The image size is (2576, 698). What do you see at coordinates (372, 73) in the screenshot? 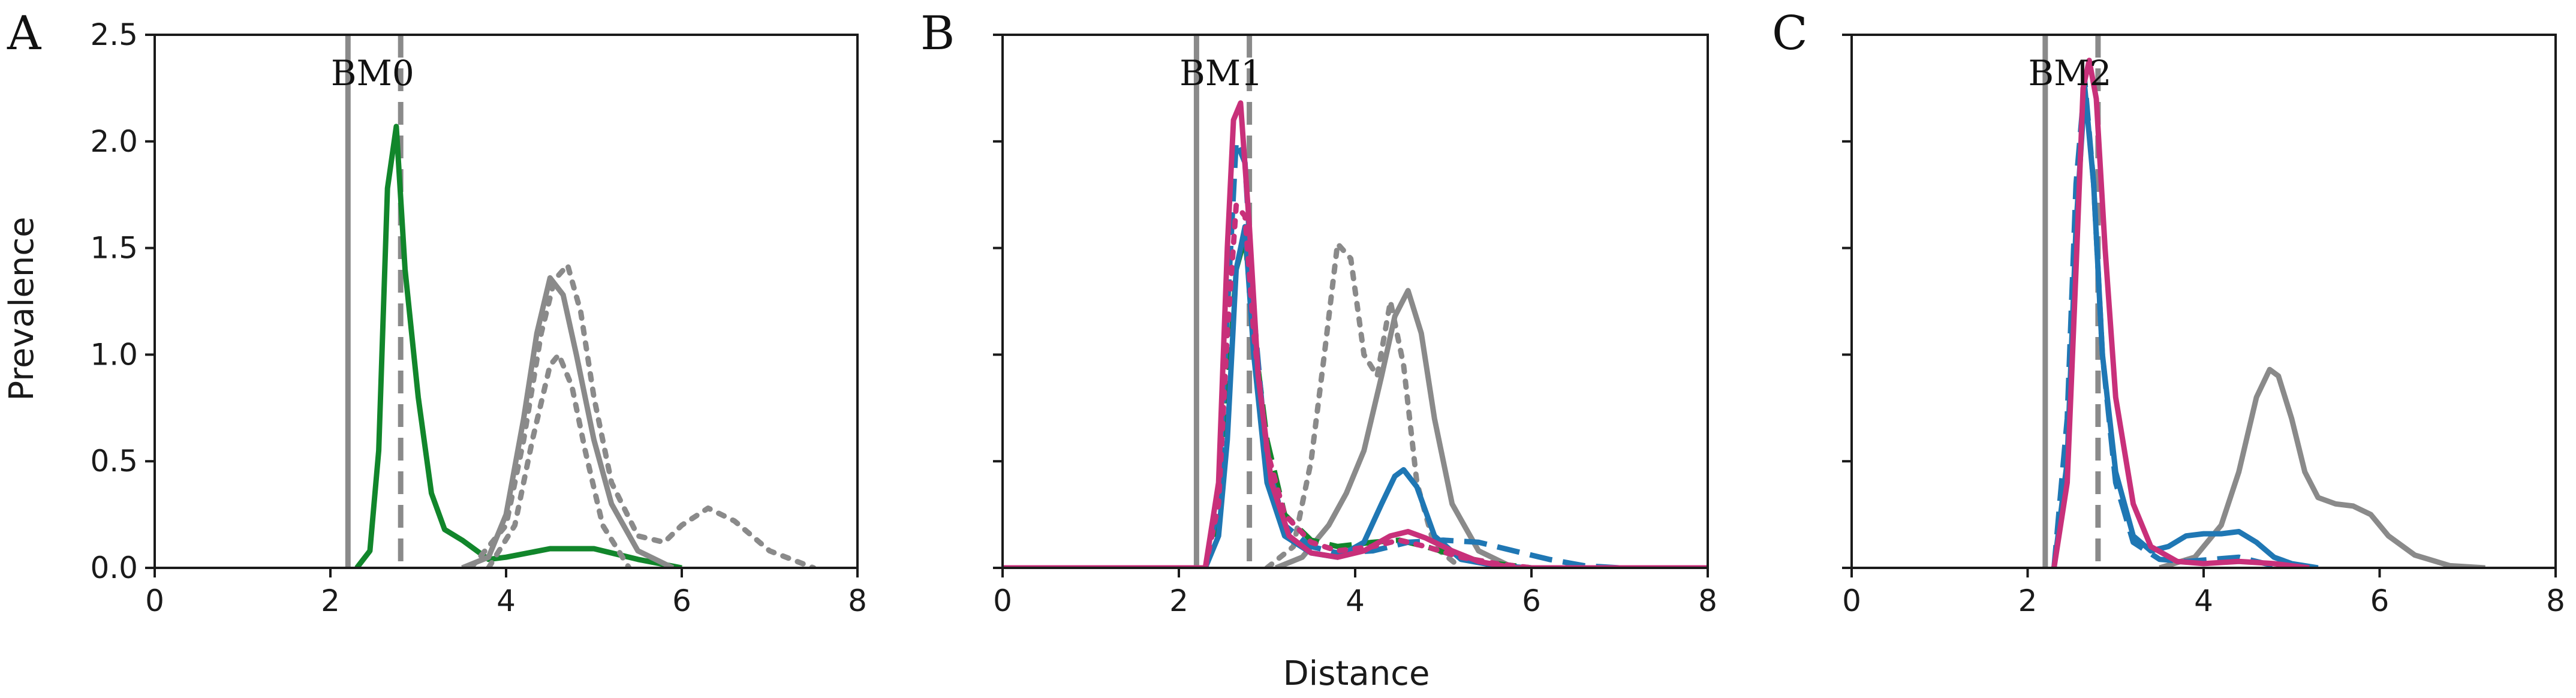
I see `panel-title: BM0` at bounding box center [372, 73].